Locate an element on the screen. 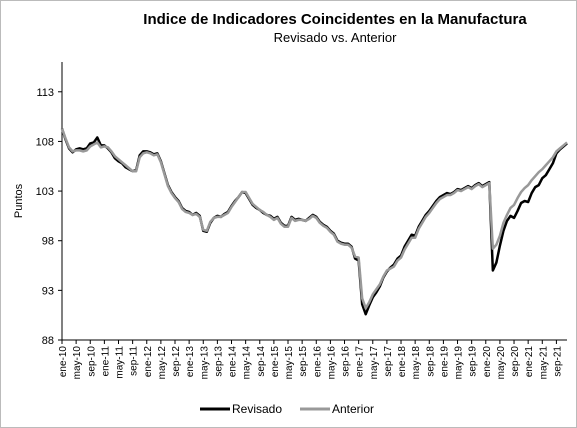 This screenshot has height=428, width=577. x-tick-label: may-18 is located at coordinates (416, 363).